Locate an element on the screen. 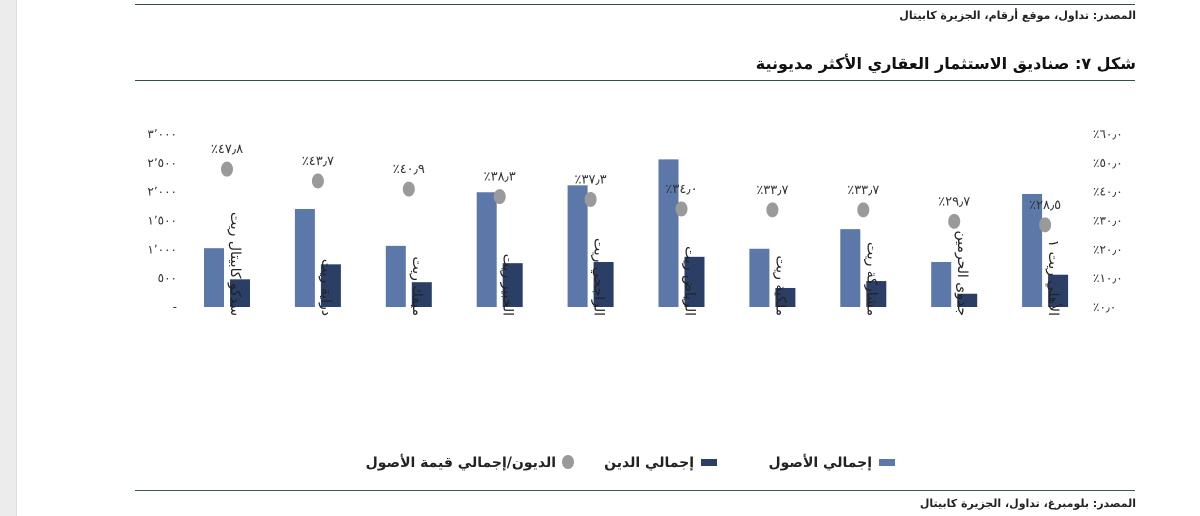 The width and height of the screenshot is (1200, 516). category-label: الراجحي ريت is located at coordinates (599, 277).